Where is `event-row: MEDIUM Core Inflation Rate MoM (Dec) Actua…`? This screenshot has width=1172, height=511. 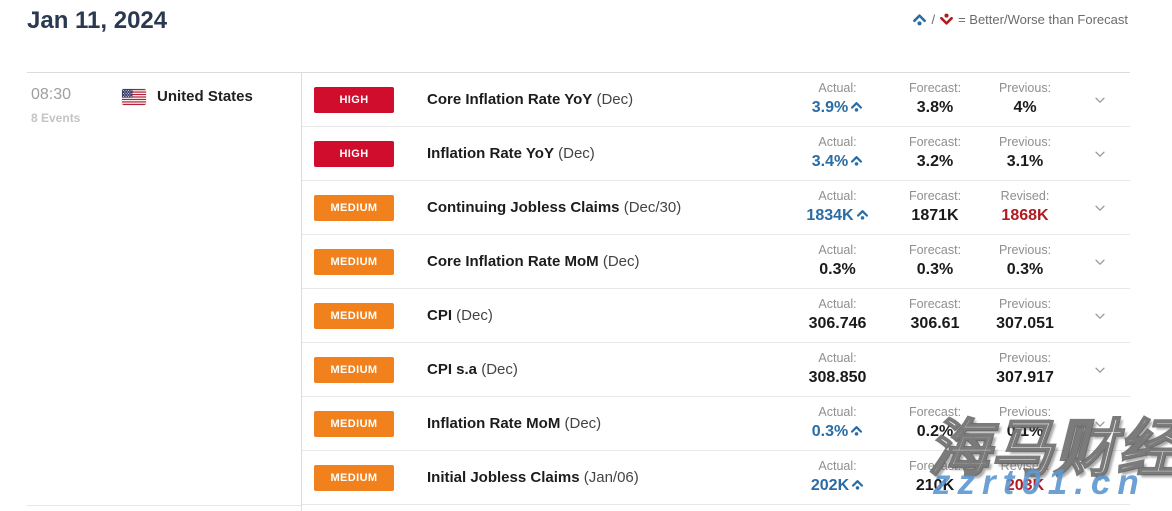 event-row: MEDIUM Core Inflation Rate MoM (Dec) Actua… is located at coordinates (716, 262).